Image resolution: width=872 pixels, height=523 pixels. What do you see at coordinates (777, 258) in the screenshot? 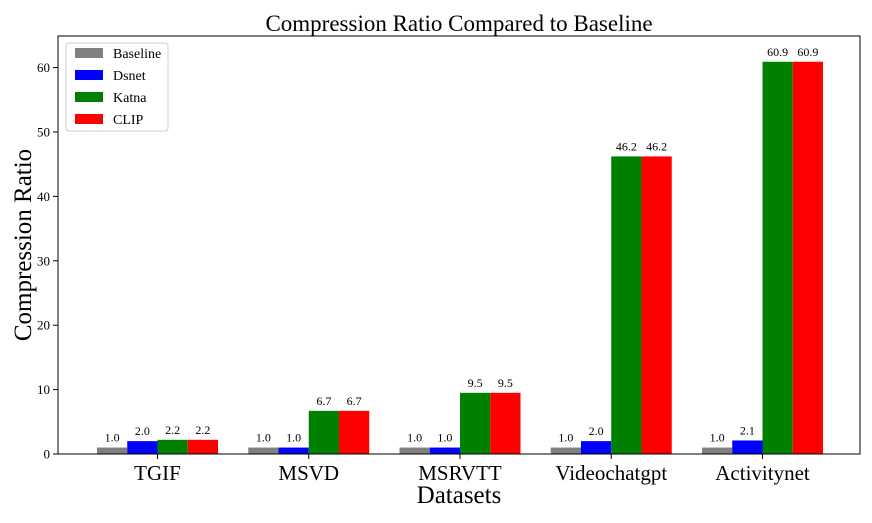
I see `bar-katna-activitynet` at bounding box center [777, 258].